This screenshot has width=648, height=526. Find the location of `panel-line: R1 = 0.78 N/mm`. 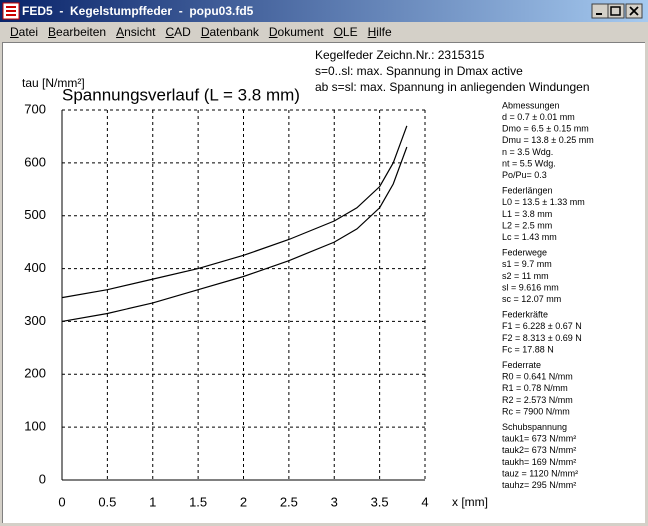

panel-line: R1 = 0.78 N/mm is located at coordinates (535, 388).